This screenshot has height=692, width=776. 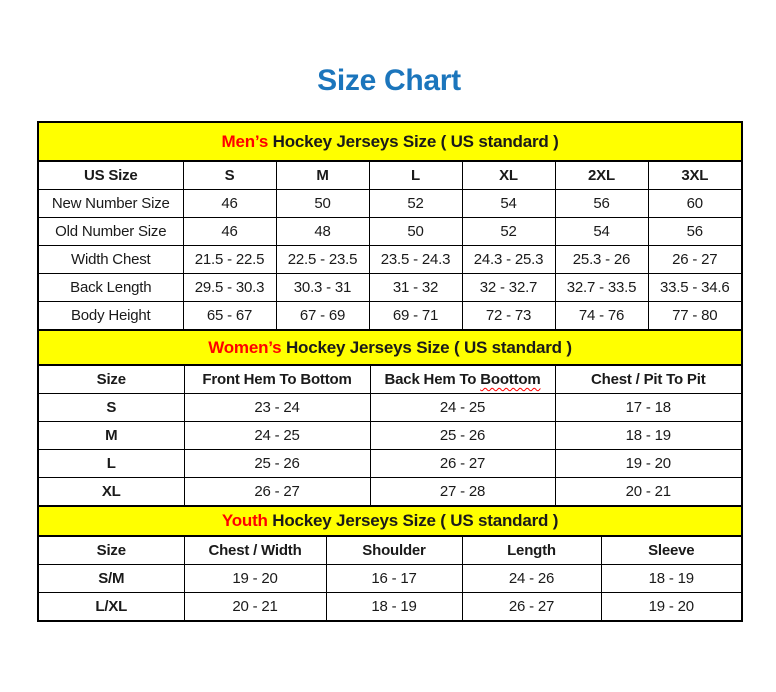 What do you see at coordinates (389, 80) in the screenshot?
I see `page-title: Size Chart` at bounding box center [389, 80].